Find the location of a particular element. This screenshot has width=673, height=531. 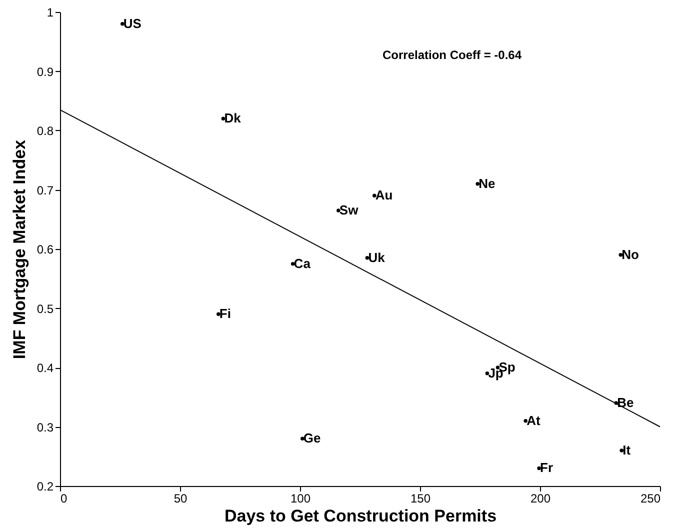

annotation: No is located at coordinates (631, 254).